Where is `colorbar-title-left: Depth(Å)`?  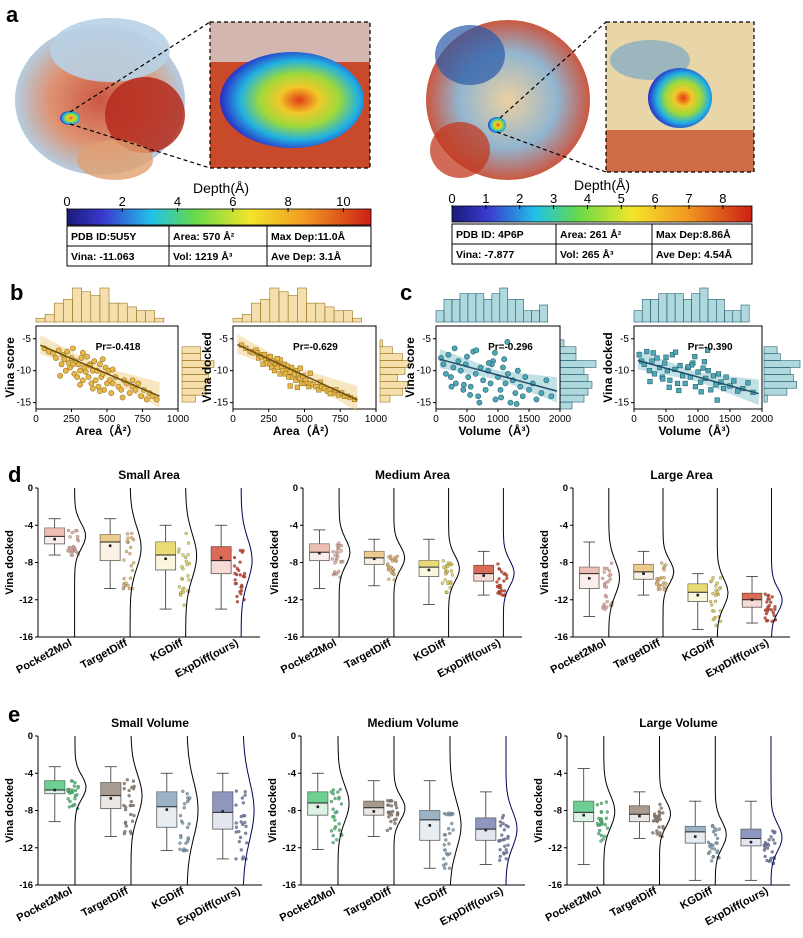
colorbar-title-left: Depth(Å) is located at coordinates (221, 188).